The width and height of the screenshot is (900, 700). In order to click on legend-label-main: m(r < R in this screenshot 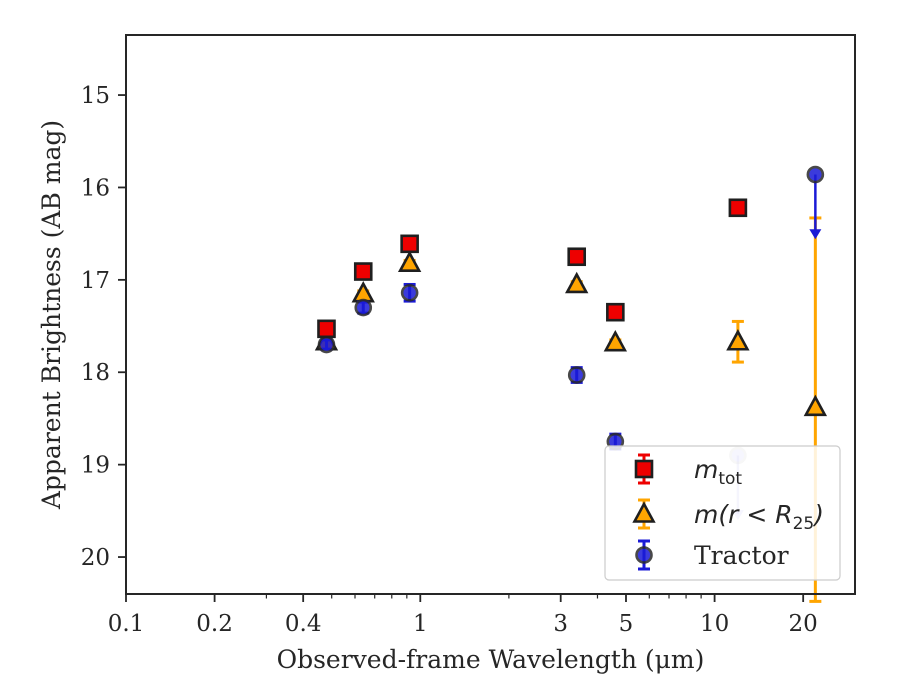, I will do `click(743, 514)`.